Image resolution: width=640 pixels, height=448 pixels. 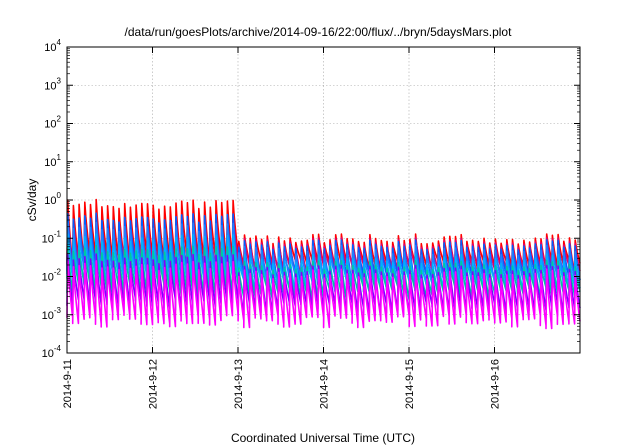 What do you see at coordinates (52, 314) in the screenshot?
I see `y-tick-label: 10⁻³` at bounding box center [52, 314].